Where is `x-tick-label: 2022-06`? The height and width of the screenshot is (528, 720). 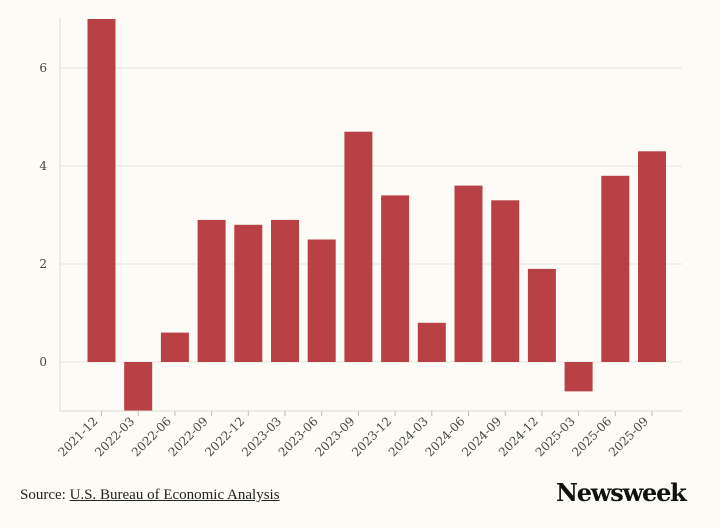
x-tick-label: 2022-06 is located at coordinates (151, 436).